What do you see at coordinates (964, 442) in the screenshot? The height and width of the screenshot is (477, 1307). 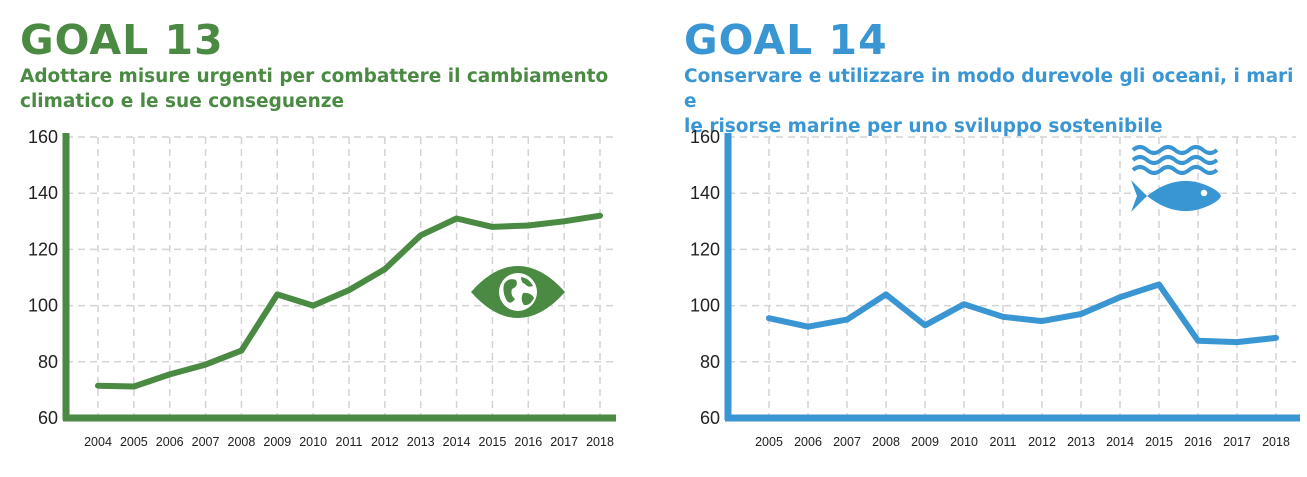 I see `goal14-xtick-2010: 2010` at bounding box center [964, 442].